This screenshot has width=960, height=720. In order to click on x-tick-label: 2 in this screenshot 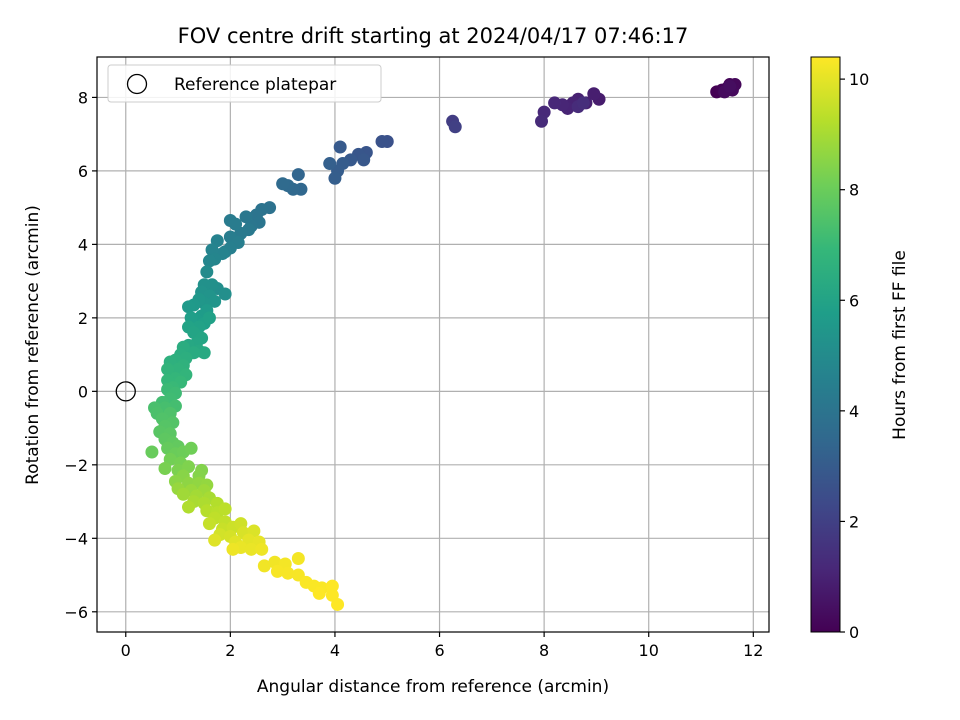, I will do `click(230, 650)`.